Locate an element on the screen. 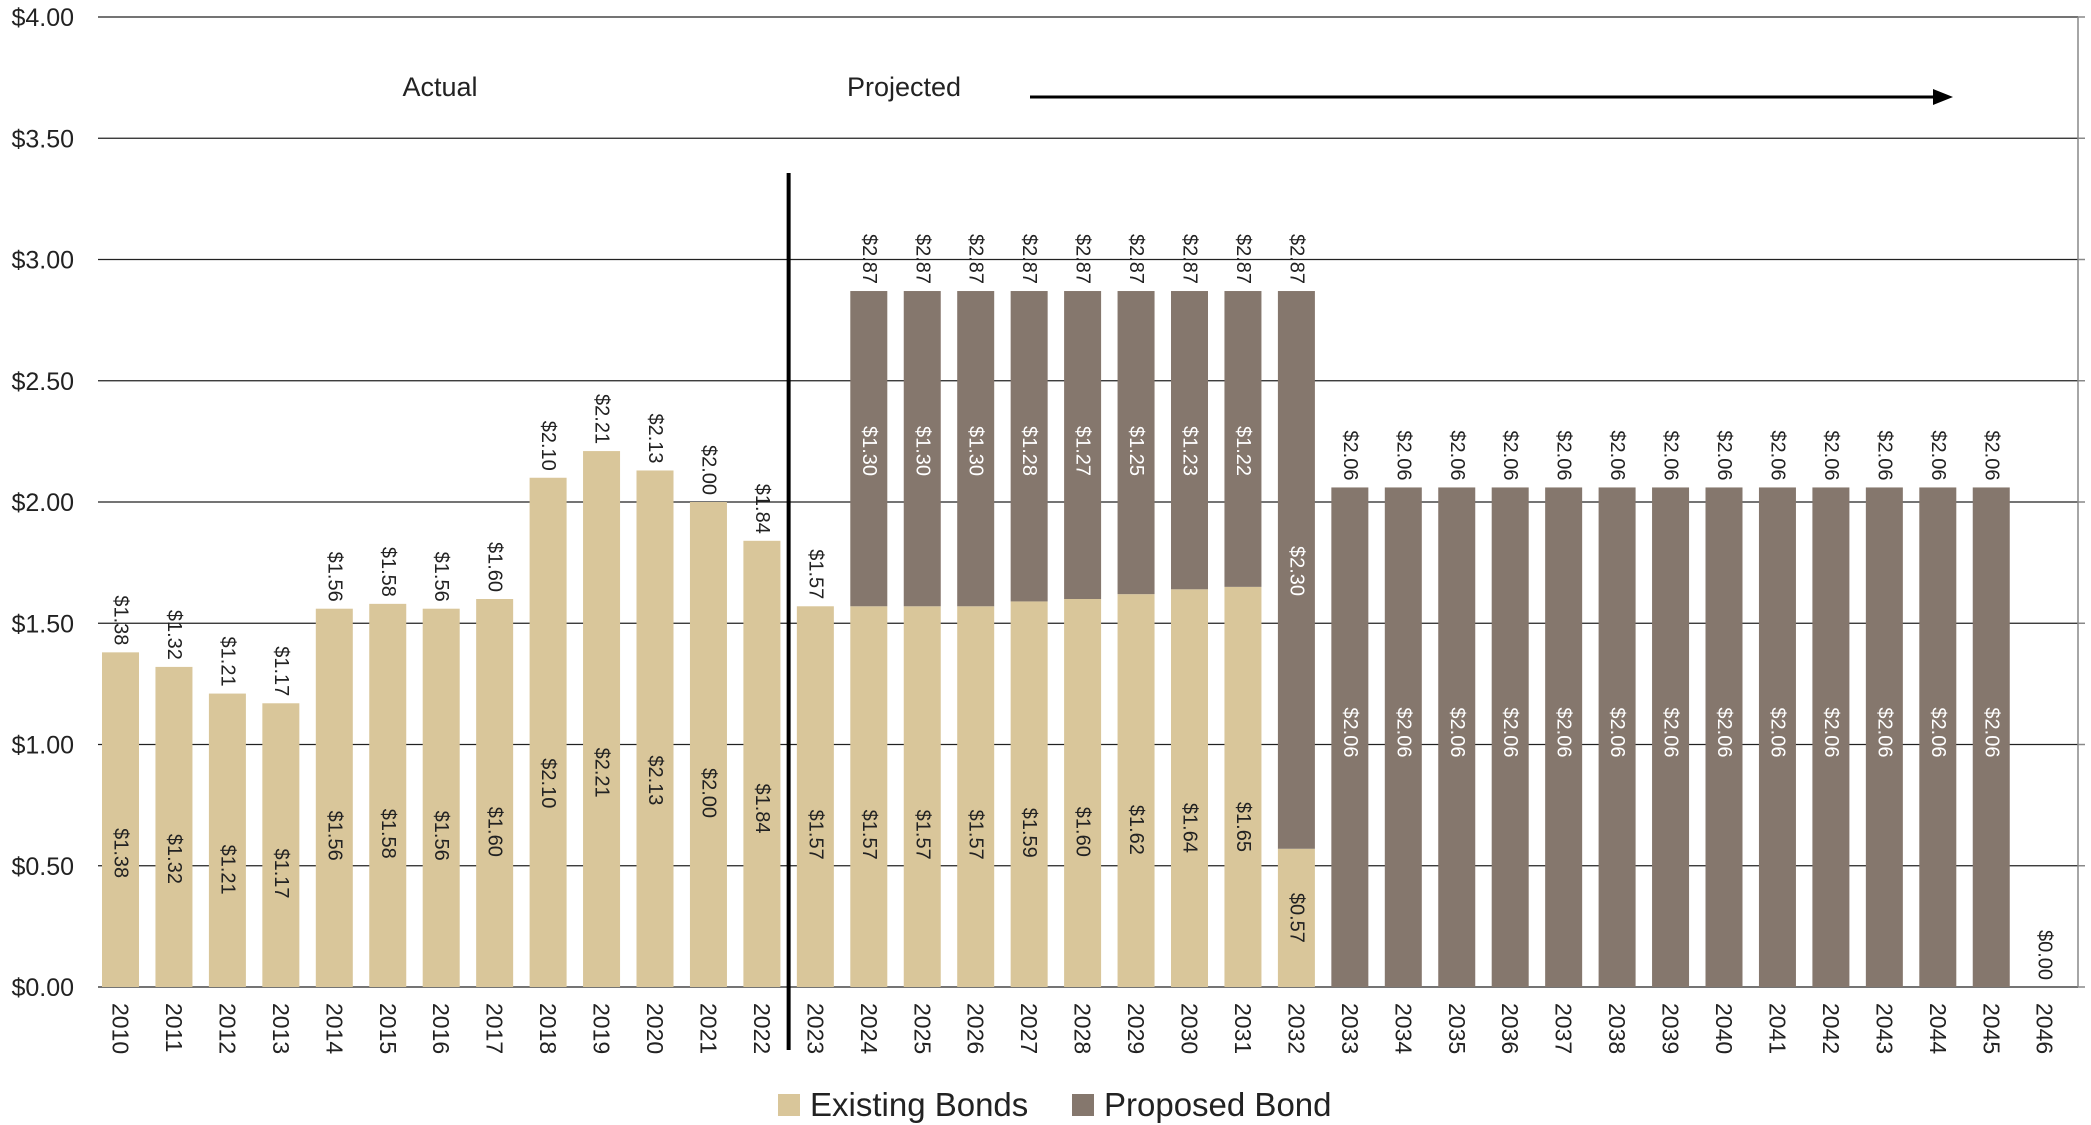 This screenshot has width=2091, height=1125. data-label-total: $1.32 is located at coordinates (174, 635).